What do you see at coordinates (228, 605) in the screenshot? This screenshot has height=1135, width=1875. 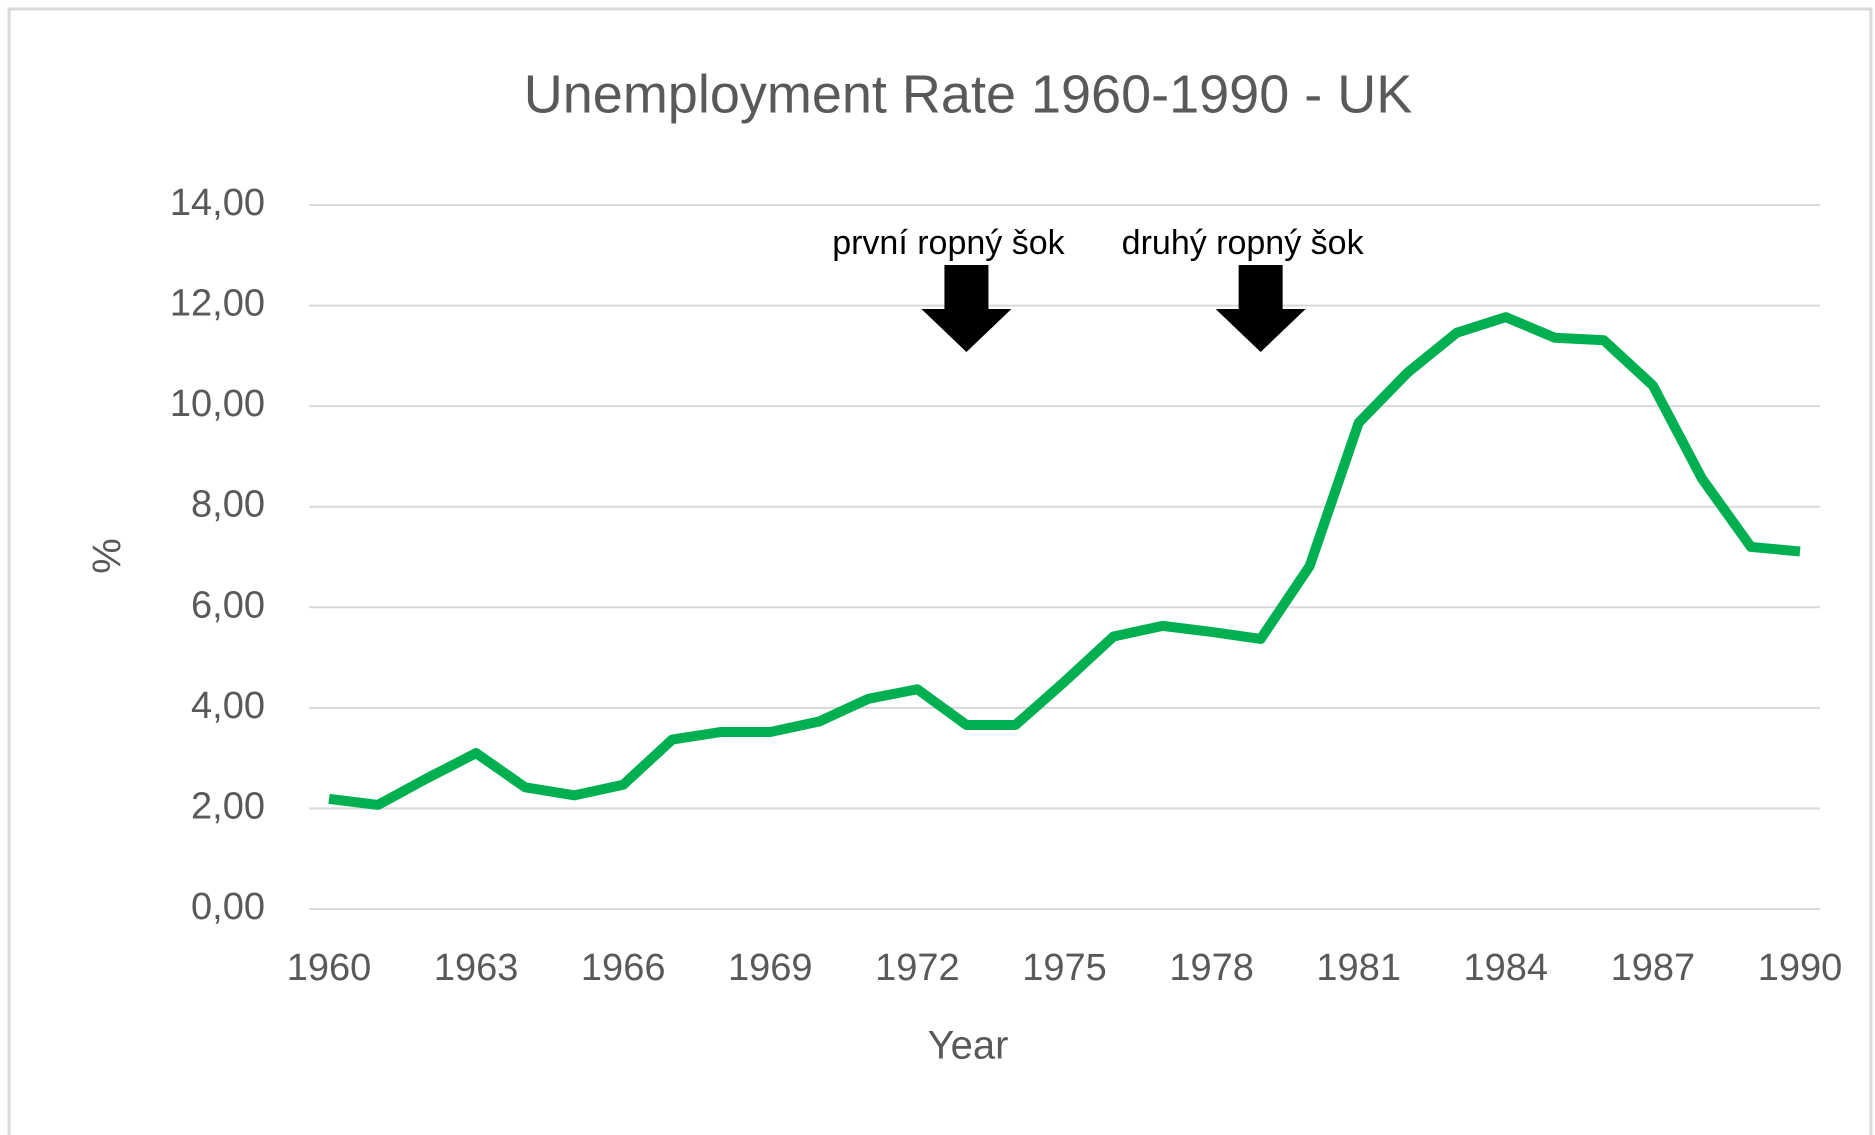 I see `y-tick-label: 6,00` at bounding box center [228, 605].